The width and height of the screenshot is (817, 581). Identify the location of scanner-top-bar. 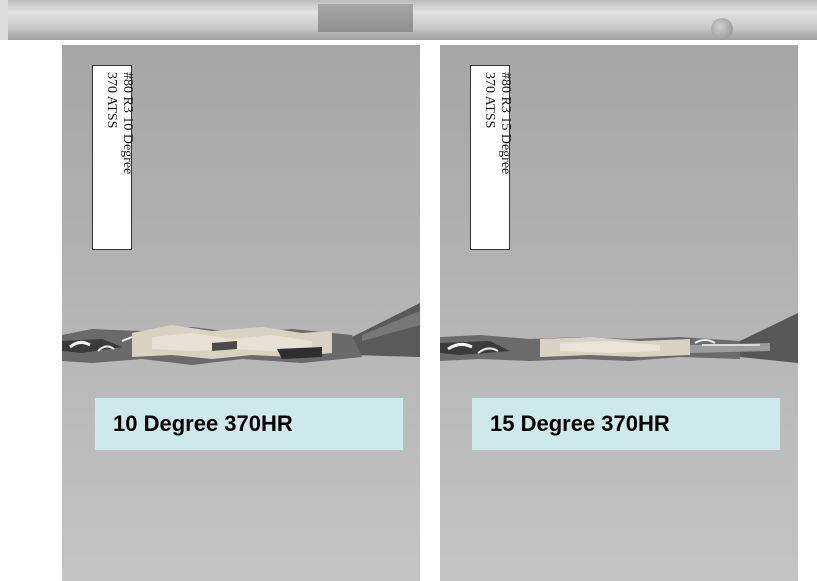
(412, 20).